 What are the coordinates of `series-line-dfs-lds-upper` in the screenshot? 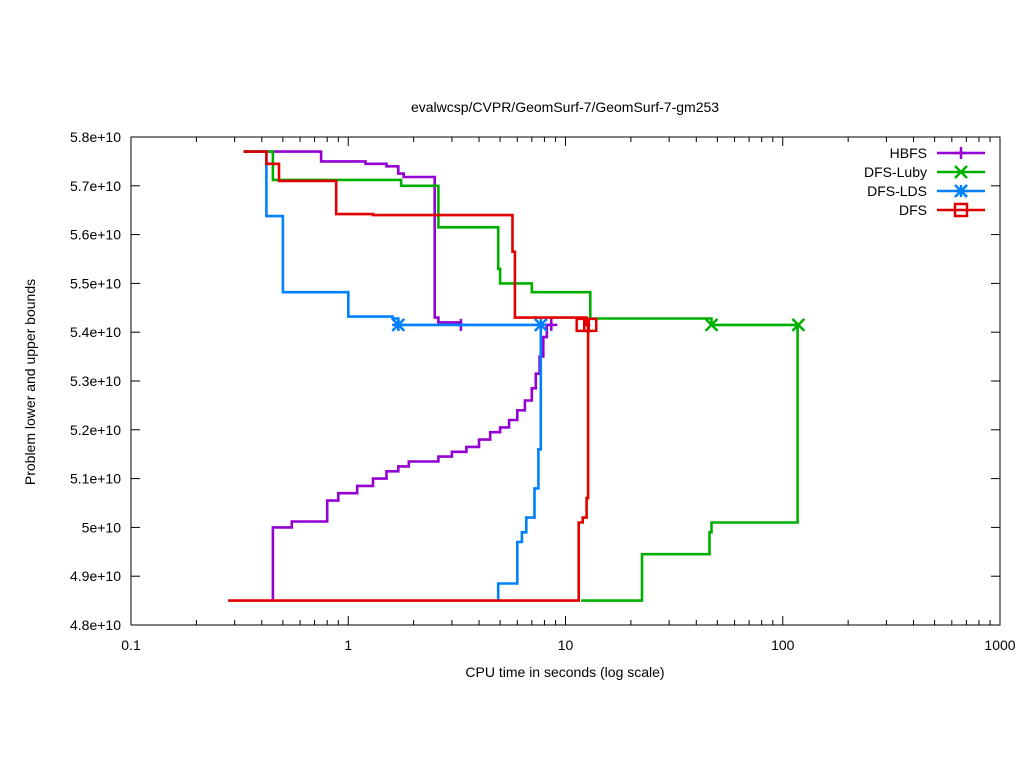 It's located at (397, 238).